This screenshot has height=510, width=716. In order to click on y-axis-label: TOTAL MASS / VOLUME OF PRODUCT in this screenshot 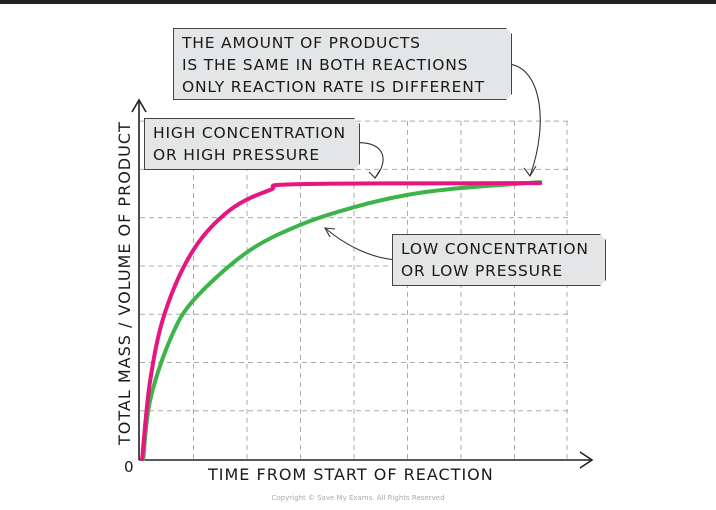, I will do `click(124, 283)`.